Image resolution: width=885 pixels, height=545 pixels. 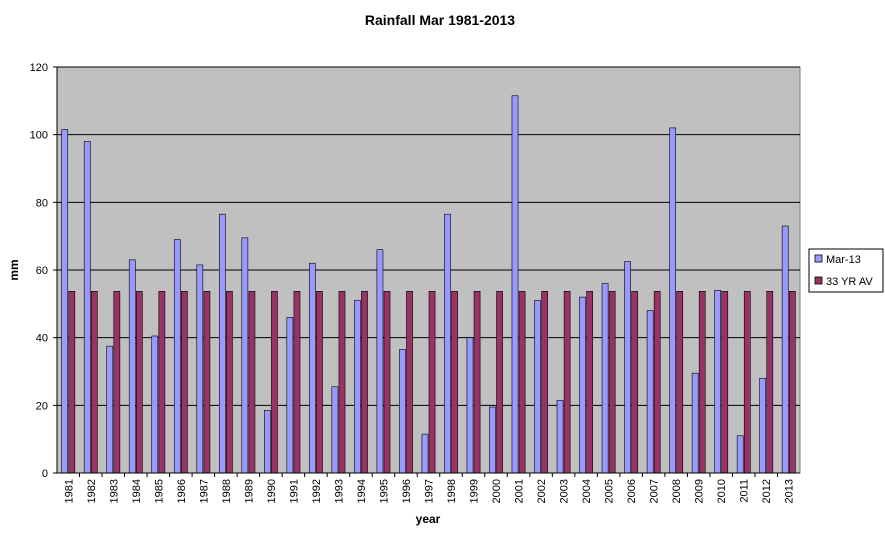 What do you see at coordinates (362, 491) in the screenshot?
I see `x-tick-label-1994: 1994` at bounding box center [362, 491].